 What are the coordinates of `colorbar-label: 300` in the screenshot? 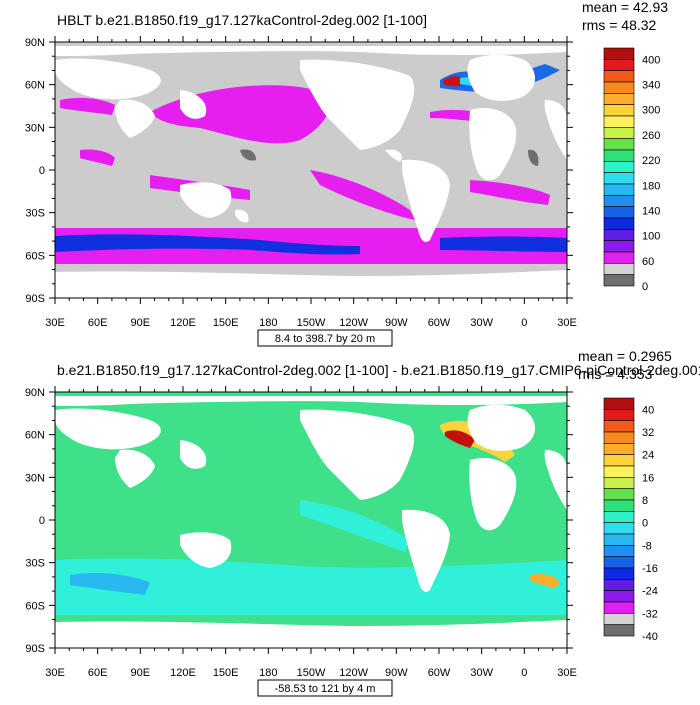 It's located at (651, 111).